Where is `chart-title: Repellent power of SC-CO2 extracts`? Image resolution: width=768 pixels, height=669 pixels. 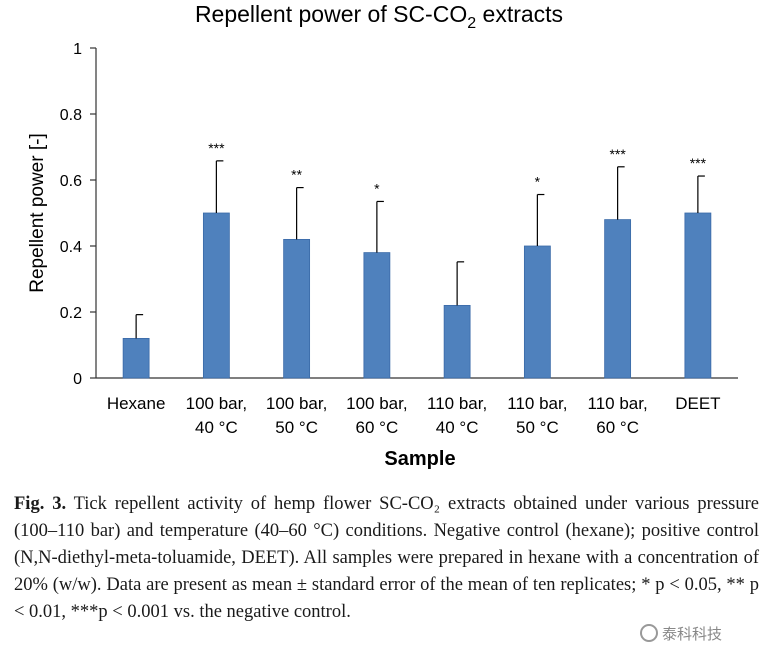
chart-title: Repellent power of SC-CO2 extracts is located at coordinates (379, 16).